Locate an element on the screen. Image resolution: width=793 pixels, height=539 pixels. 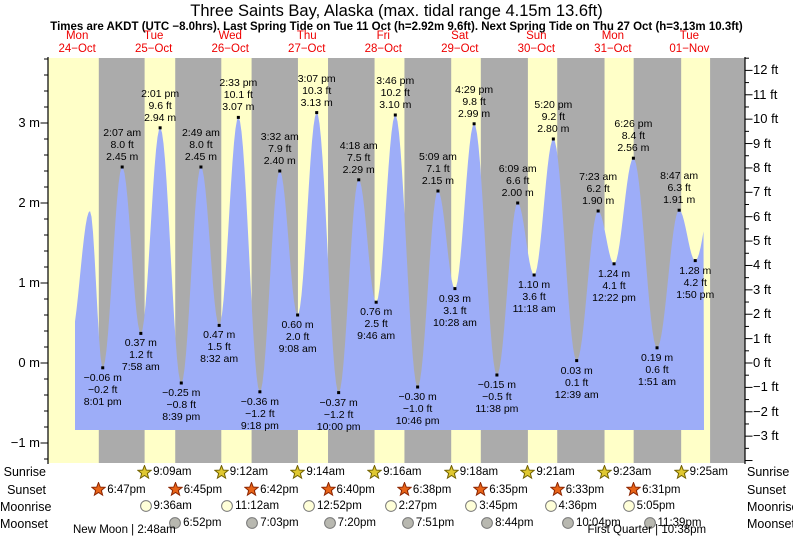
annotation-time: 3:46 pm is located at coordinates (395, 81).